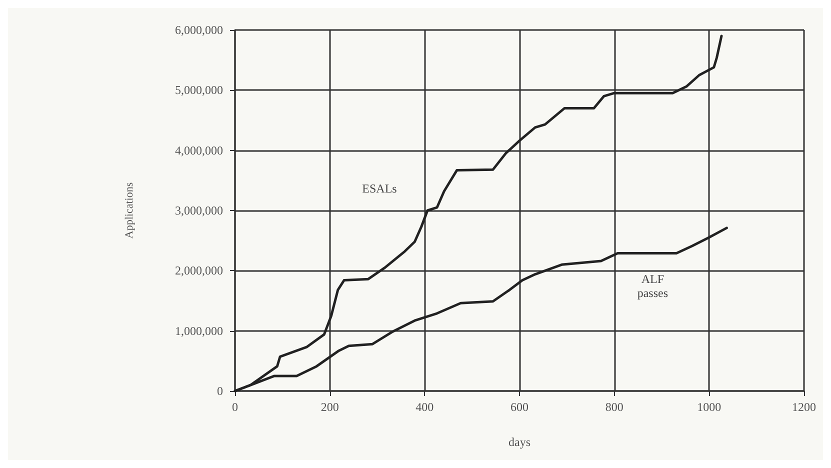 The image size is (831, 468). What do you see at coordinates (199, 331) in the screenshot?
I see `y-tick-label: 1,000,000` at bounding box center [199, 331].